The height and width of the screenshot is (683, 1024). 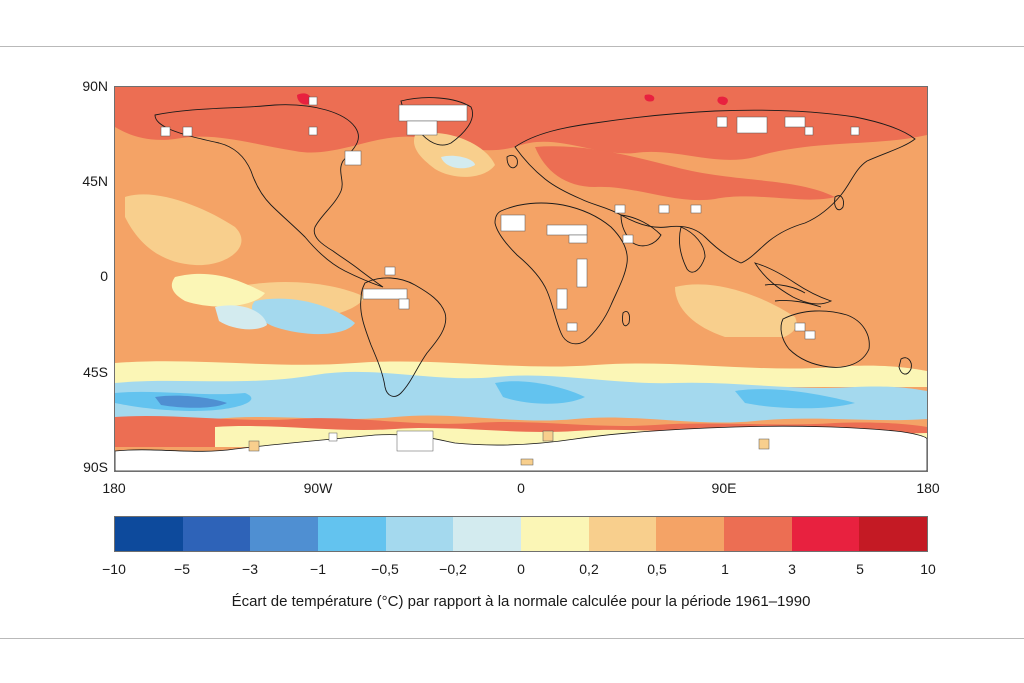 What do you see at coordinates (183, 230) in the screenshot?
I see `anomaly-pacific-light` at bounding box center [183, 230].